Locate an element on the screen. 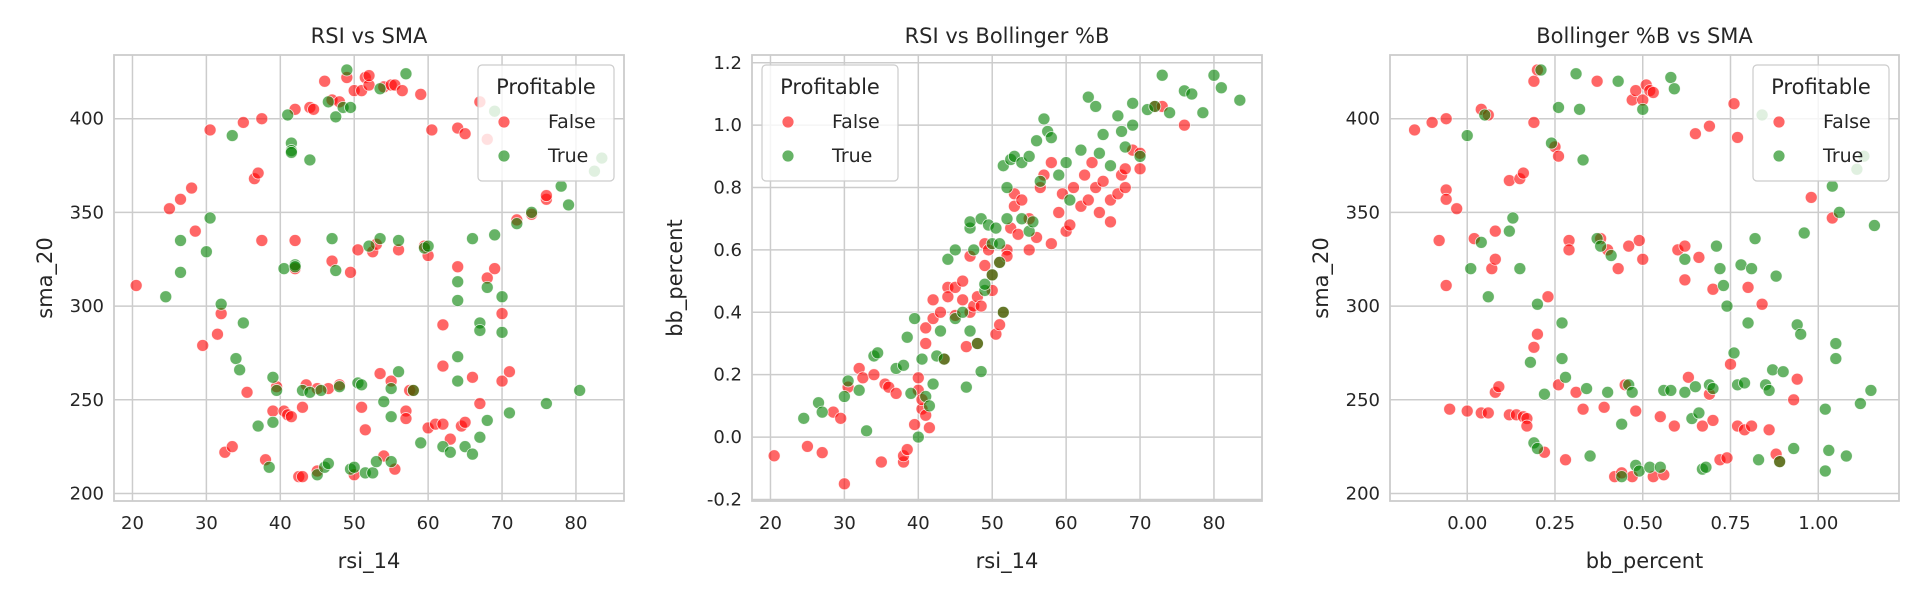 This screenshot has height=600, width=1920. x-tick-label: 20 is located at coordinates (132, 523).